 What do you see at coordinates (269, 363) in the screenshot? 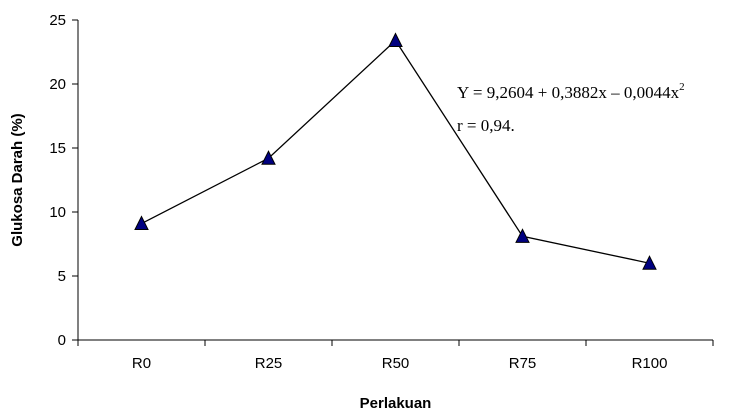
I see `x-tick-label: R25` at bounding box center [269, 363].